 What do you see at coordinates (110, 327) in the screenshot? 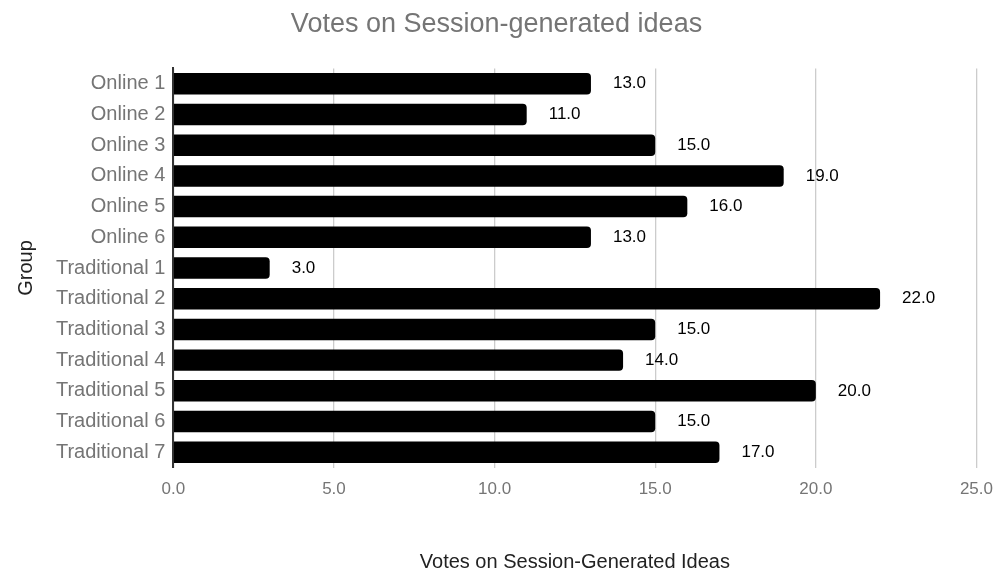
I see `y-tick-label: Traditional 3` at bounding box center [110, 327].